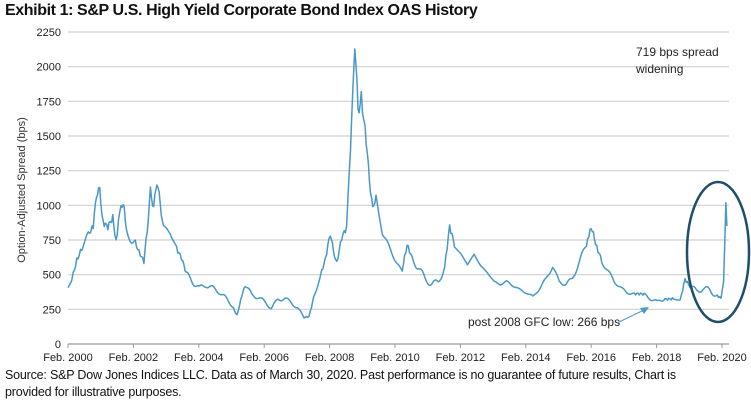 This screenshot has width=751, height=405. I want to click on annotation-spread-widening-line2: widening, so click(659, 69).